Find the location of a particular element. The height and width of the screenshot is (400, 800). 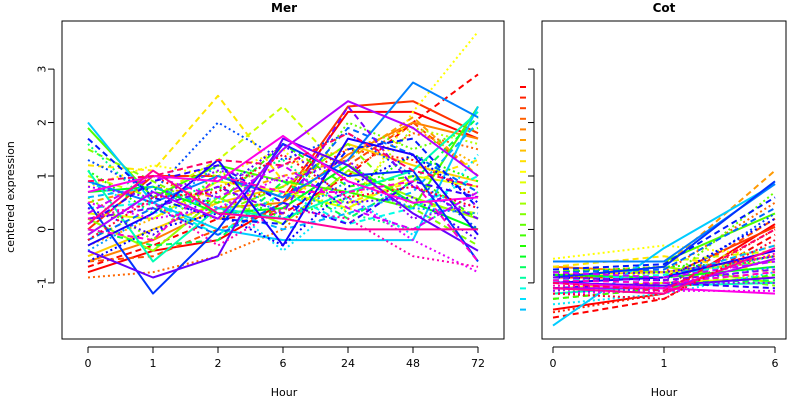

mer-x-tick-label: 2 is located at coordinates (218, 363).